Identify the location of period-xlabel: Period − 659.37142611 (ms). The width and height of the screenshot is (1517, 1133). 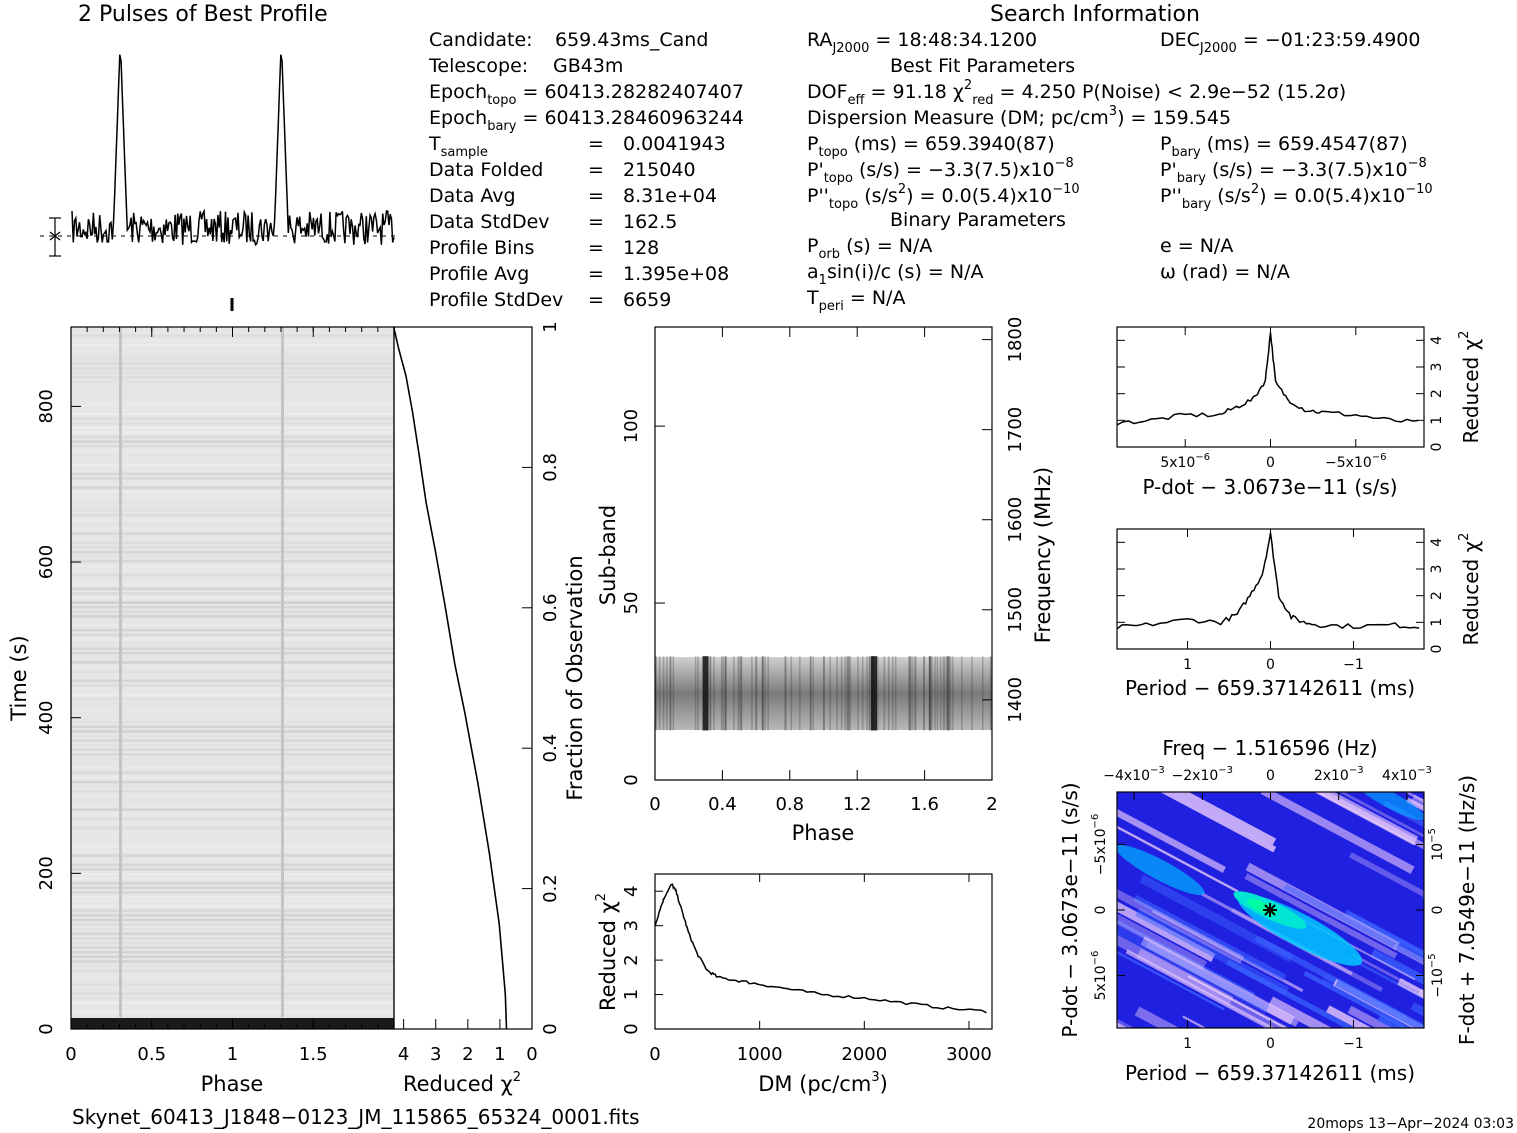
(1270, 688).